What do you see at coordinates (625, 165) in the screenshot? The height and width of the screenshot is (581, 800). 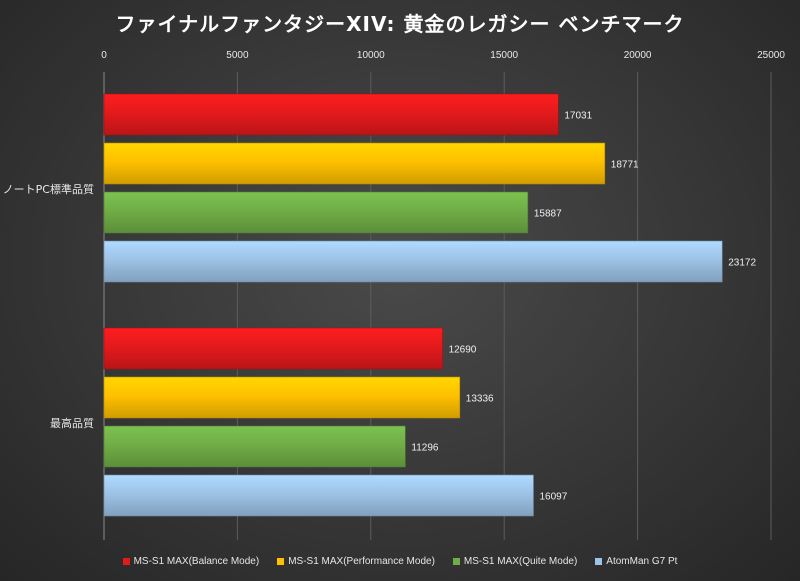 I see `data-label: 18771` at bounding box center [625, 165].